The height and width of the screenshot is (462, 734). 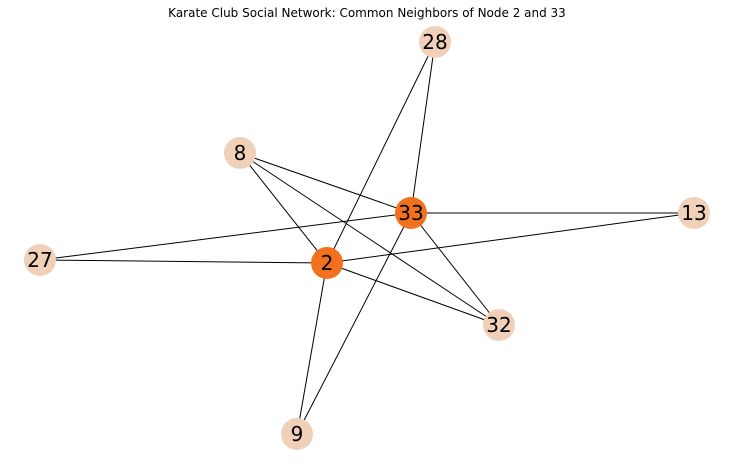 I want to click on node-33: 33, so click(x=411, y=213).